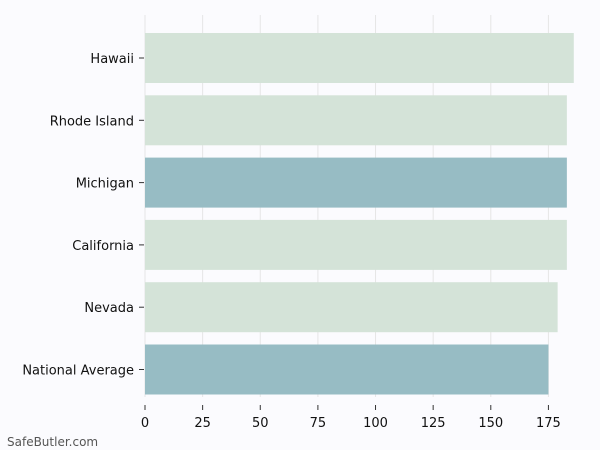 The width and height of the screenshot is (600, 450). What do you see at coordinates (356, 182) in the screenshot?
I see `bar-michigan` at bounding box center [356, 182].